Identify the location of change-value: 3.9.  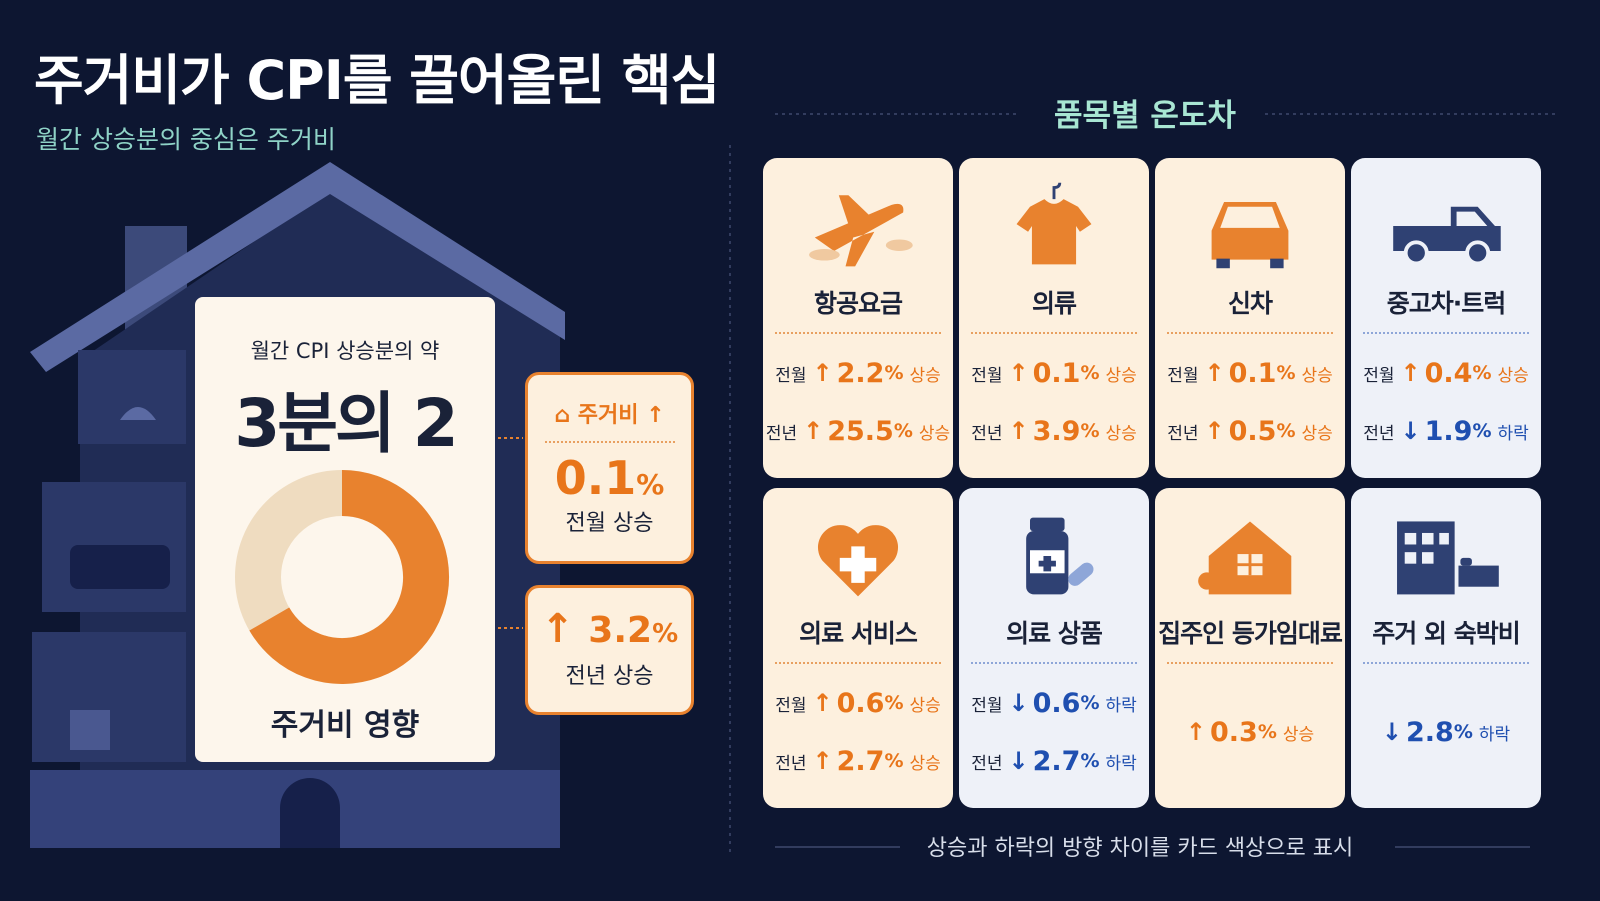
(1056, 431).